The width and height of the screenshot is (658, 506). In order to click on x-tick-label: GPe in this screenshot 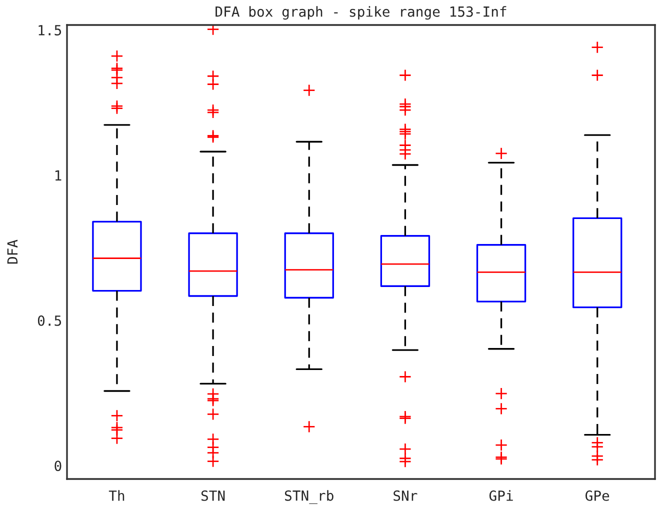, I will do `click(598, 495)`.